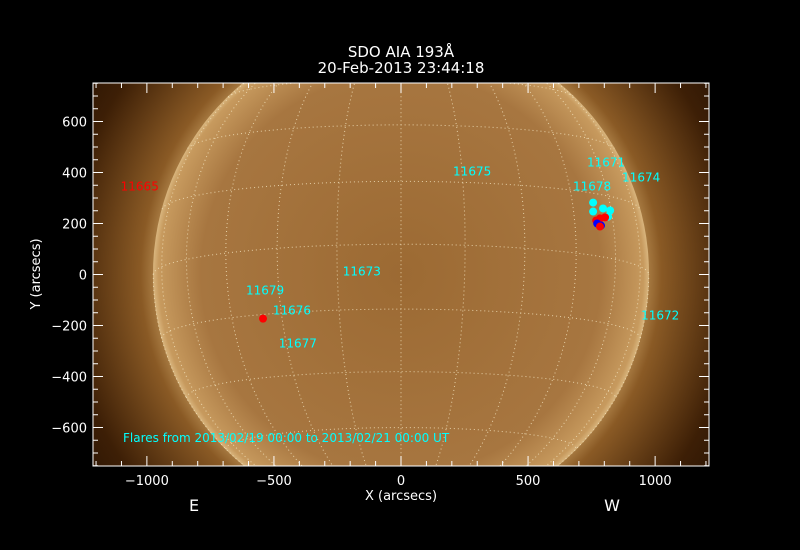  What do you see at coordinates (401, 496) in the screenshot?
I see `x-axis-label: X (arcsecs)` at bounding box center [401, 496].